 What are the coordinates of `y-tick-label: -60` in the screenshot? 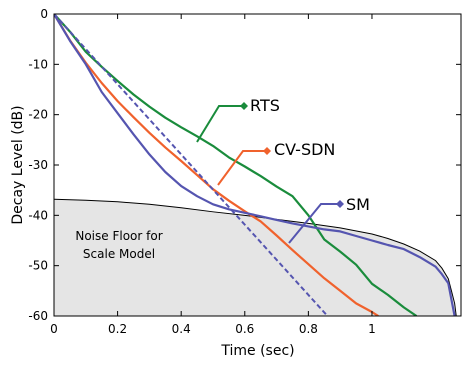 It's located at (38, 316).